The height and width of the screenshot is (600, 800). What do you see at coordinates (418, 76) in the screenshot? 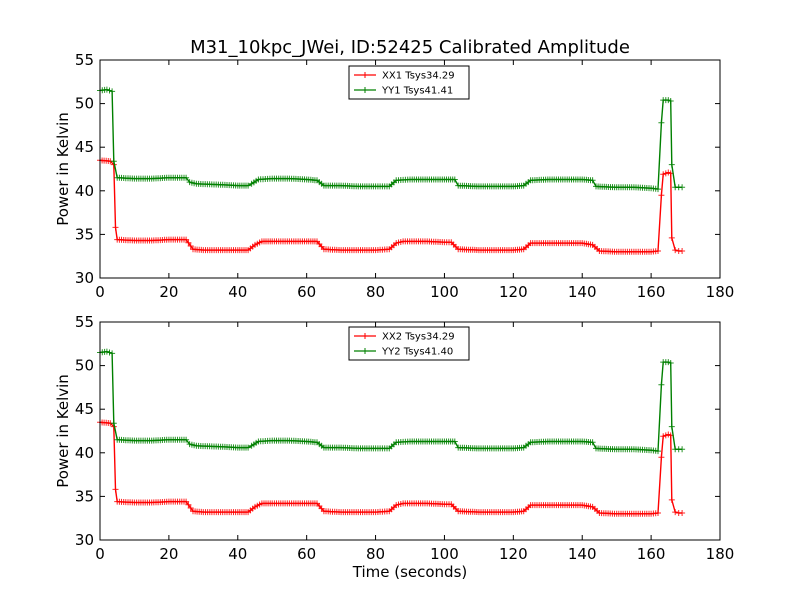
I see `legend-label: XX1 Tsys34.29` at bounding box center [418, 76].